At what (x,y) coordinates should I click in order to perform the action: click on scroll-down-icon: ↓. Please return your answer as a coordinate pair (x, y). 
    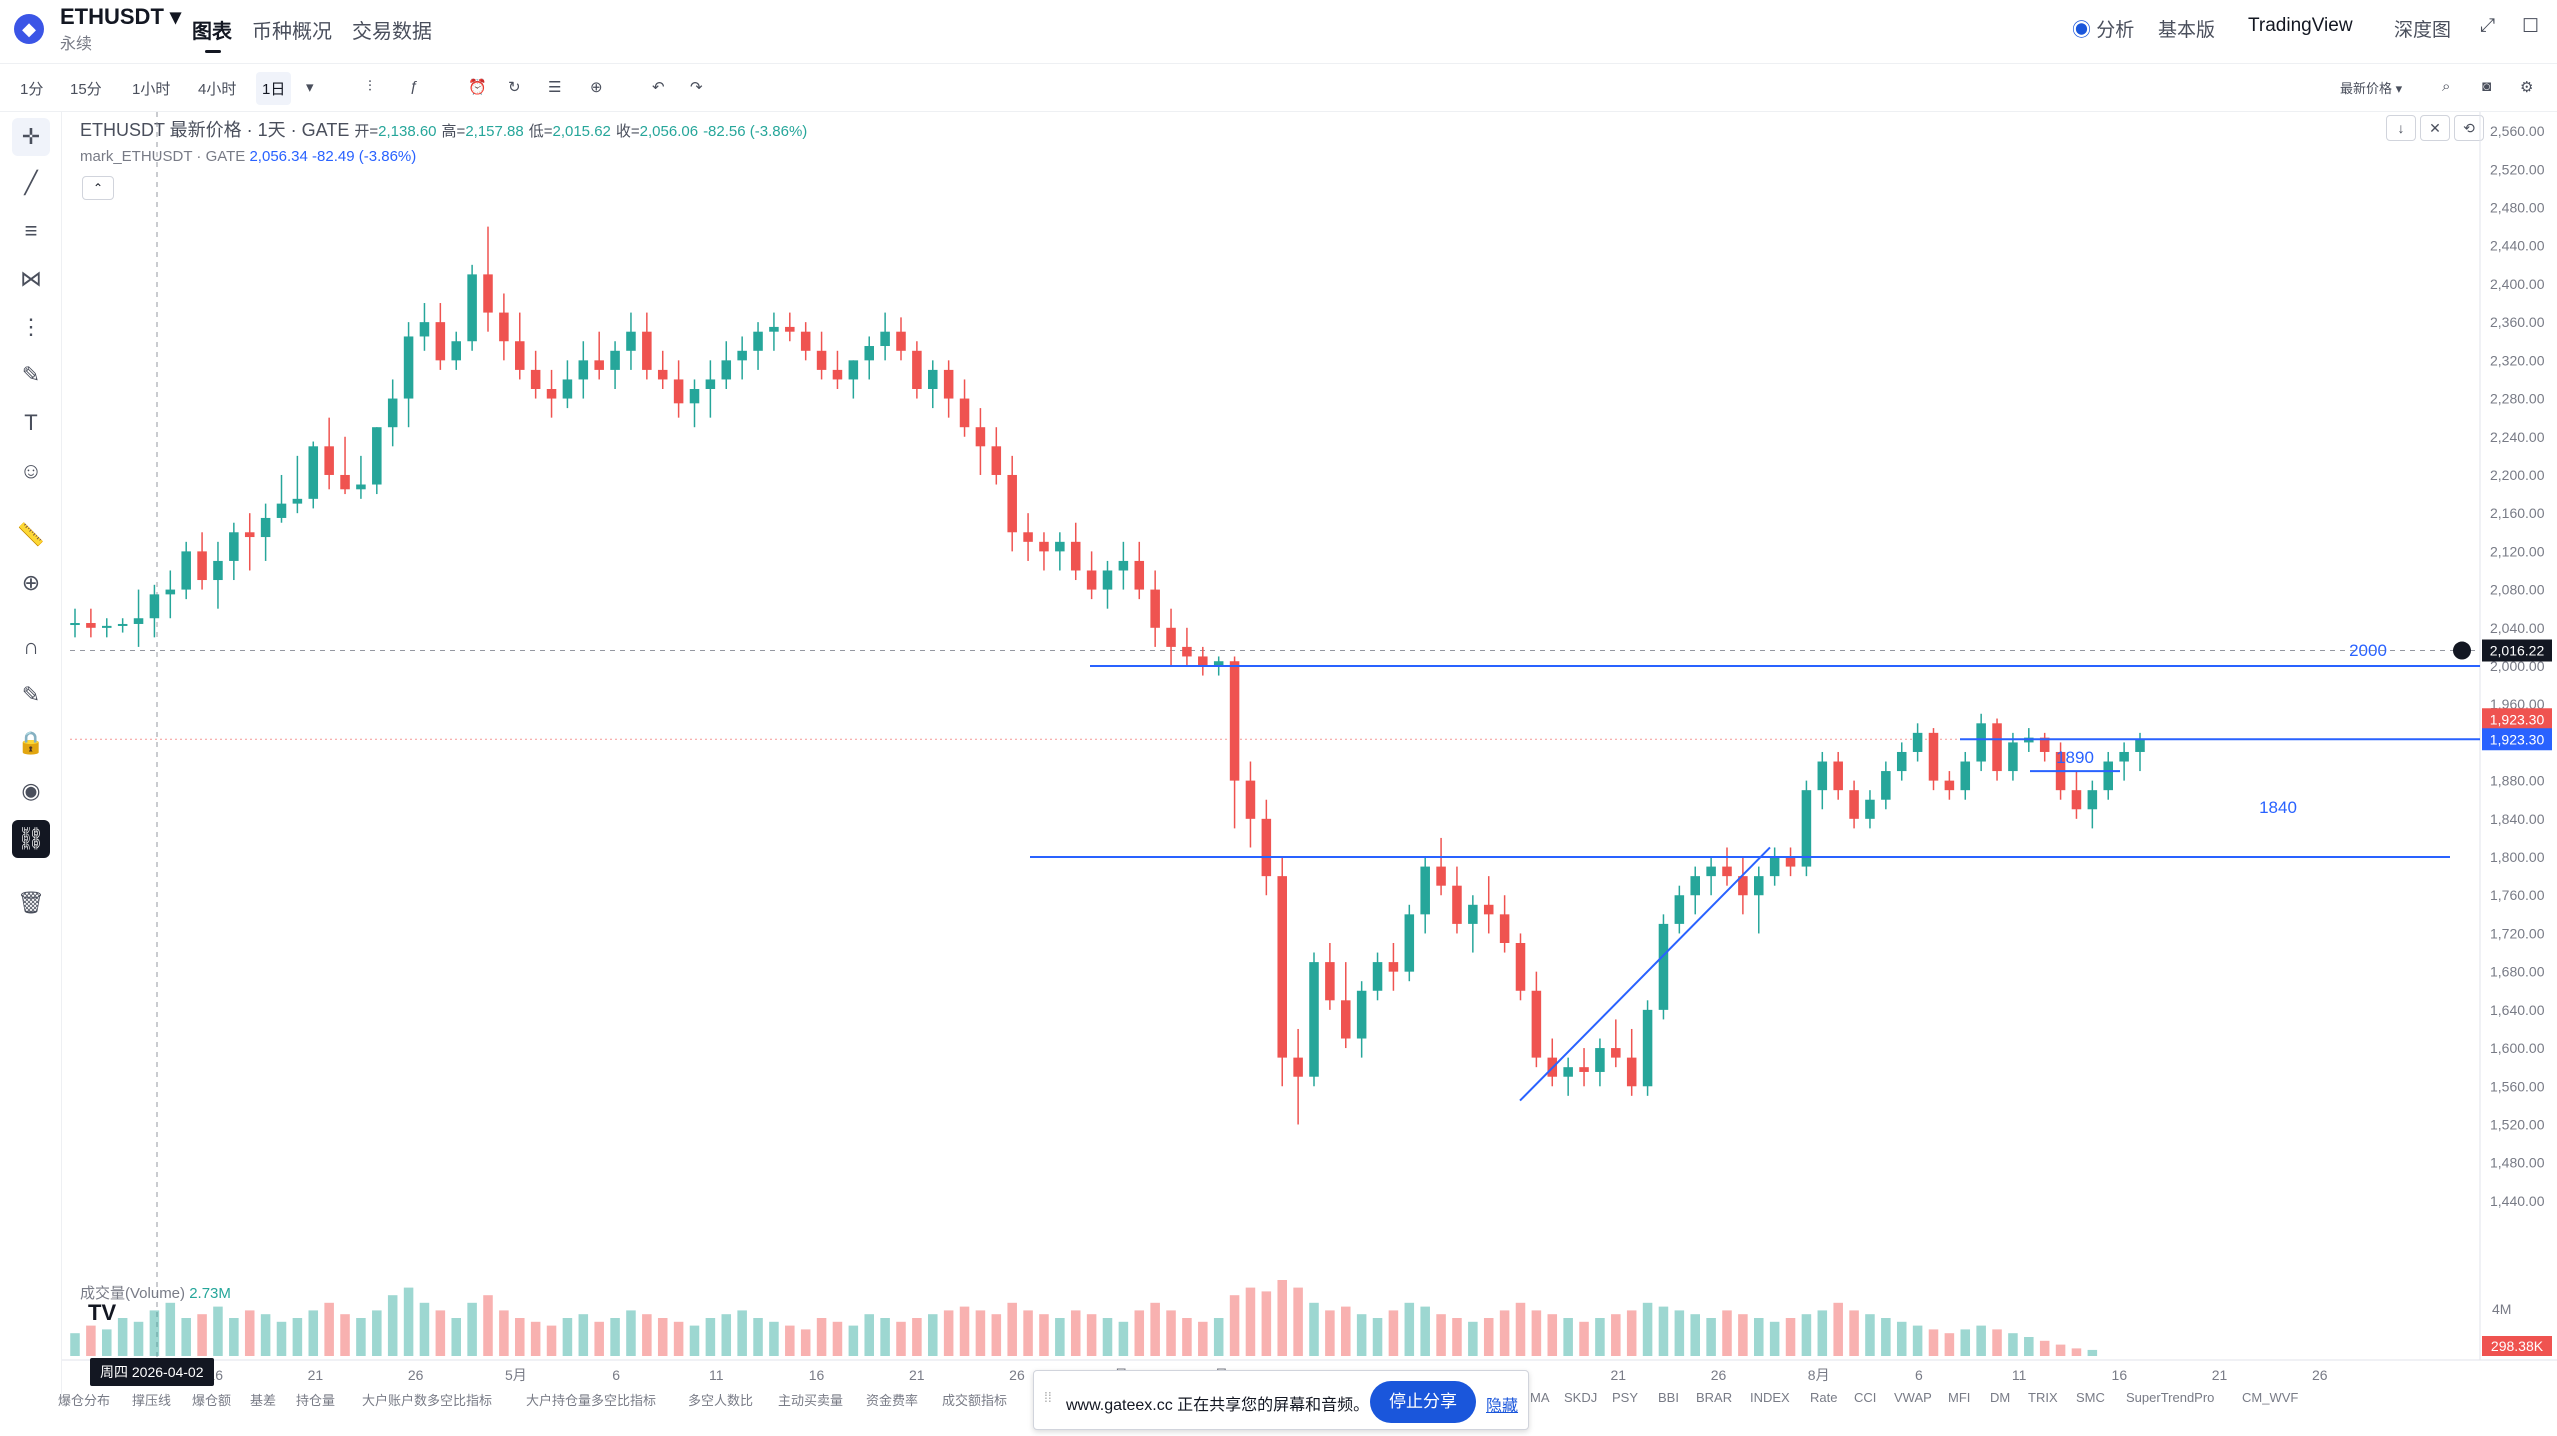
    Looking at the image, I should click on (2401, 128).